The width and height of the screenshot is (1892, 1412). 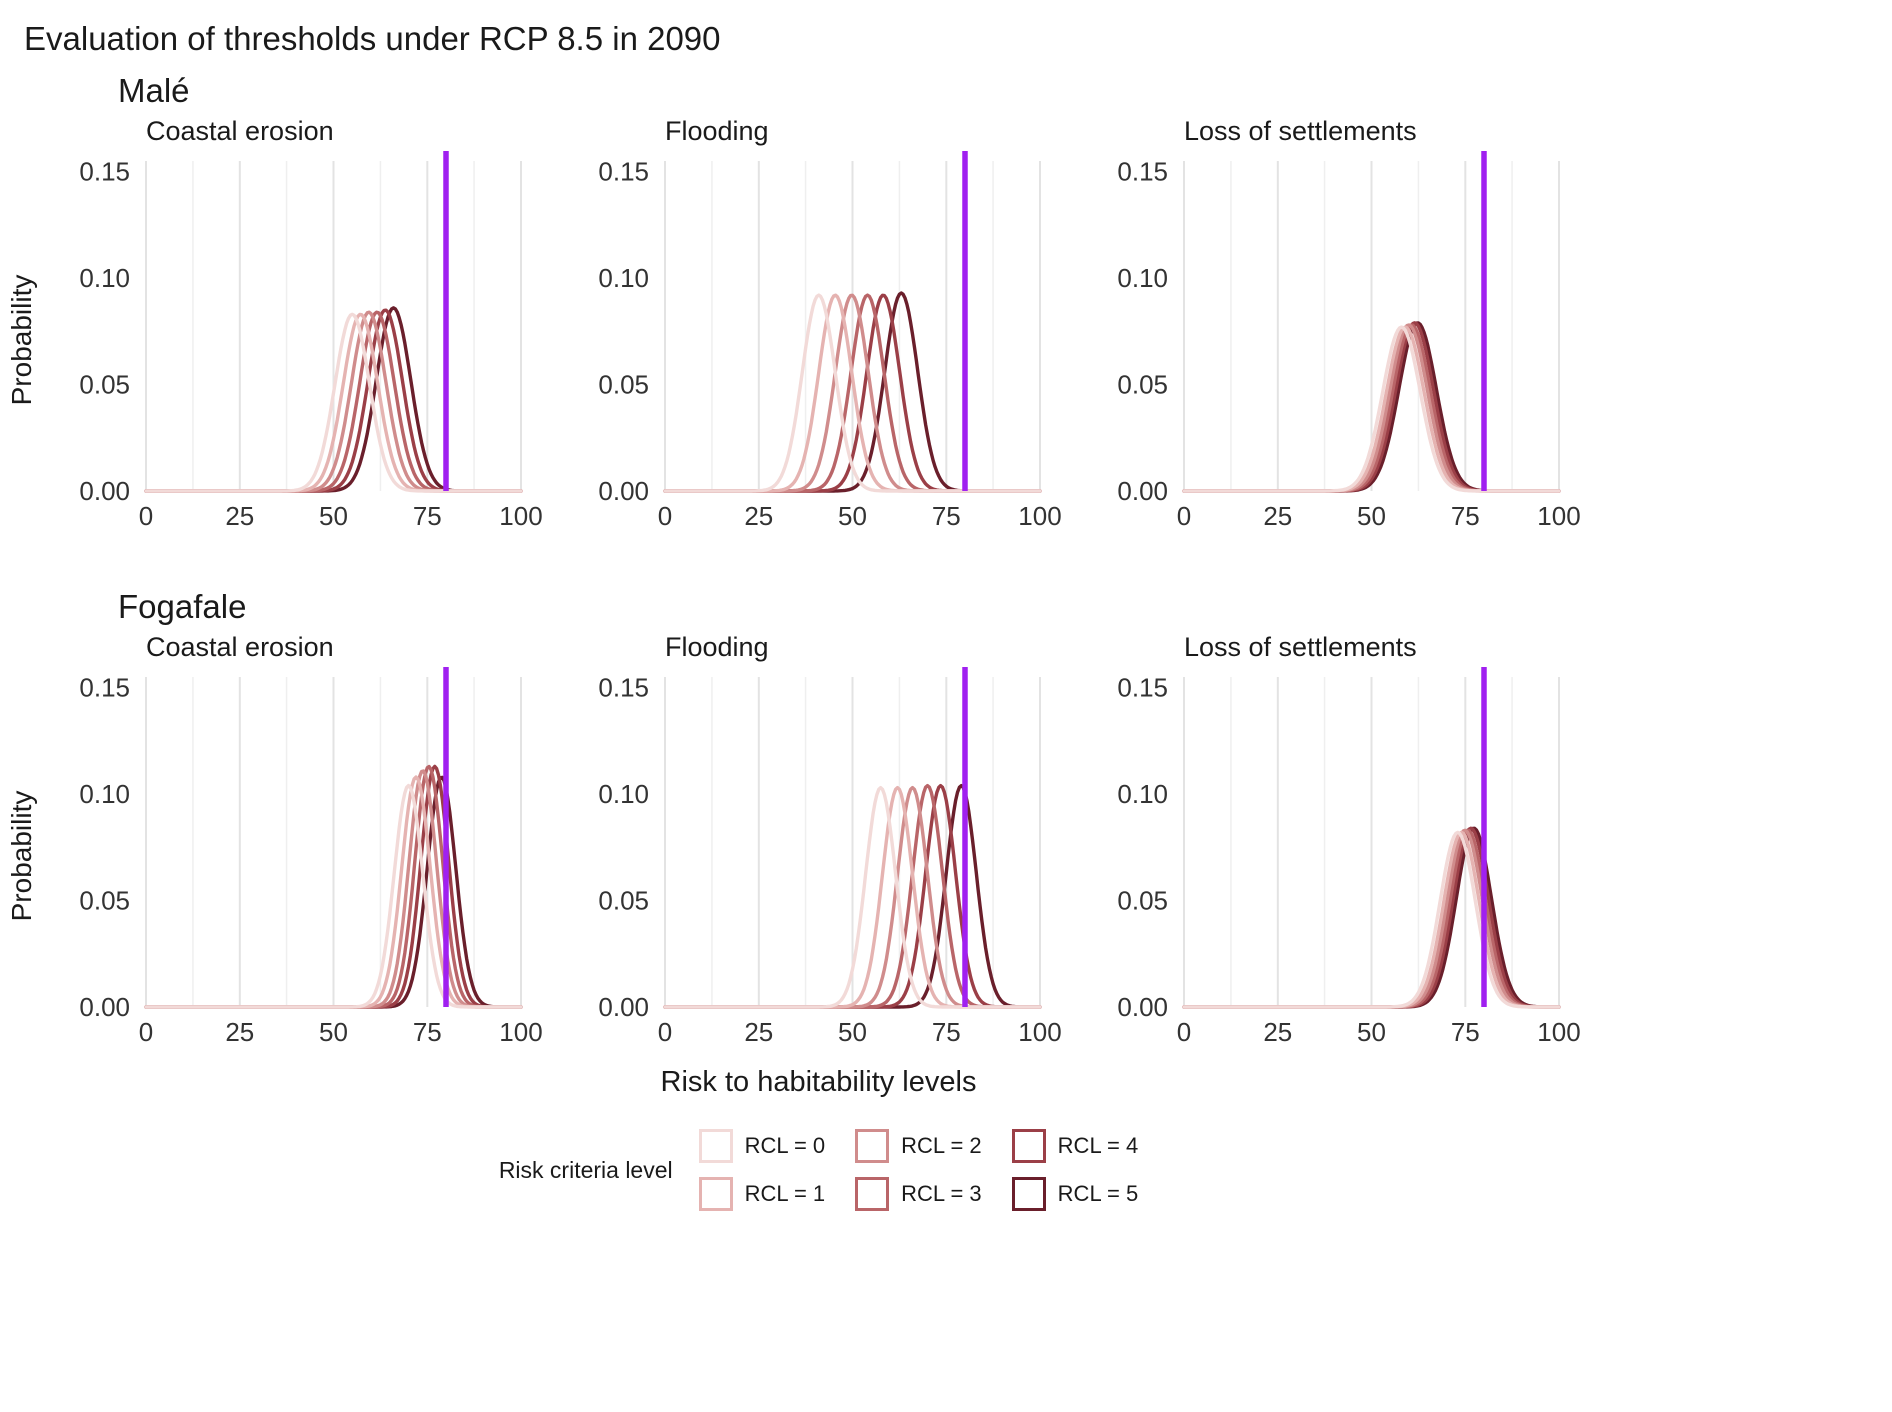 I want to click on legend-item: RCL = 5, so click(x=1075, y=1194).